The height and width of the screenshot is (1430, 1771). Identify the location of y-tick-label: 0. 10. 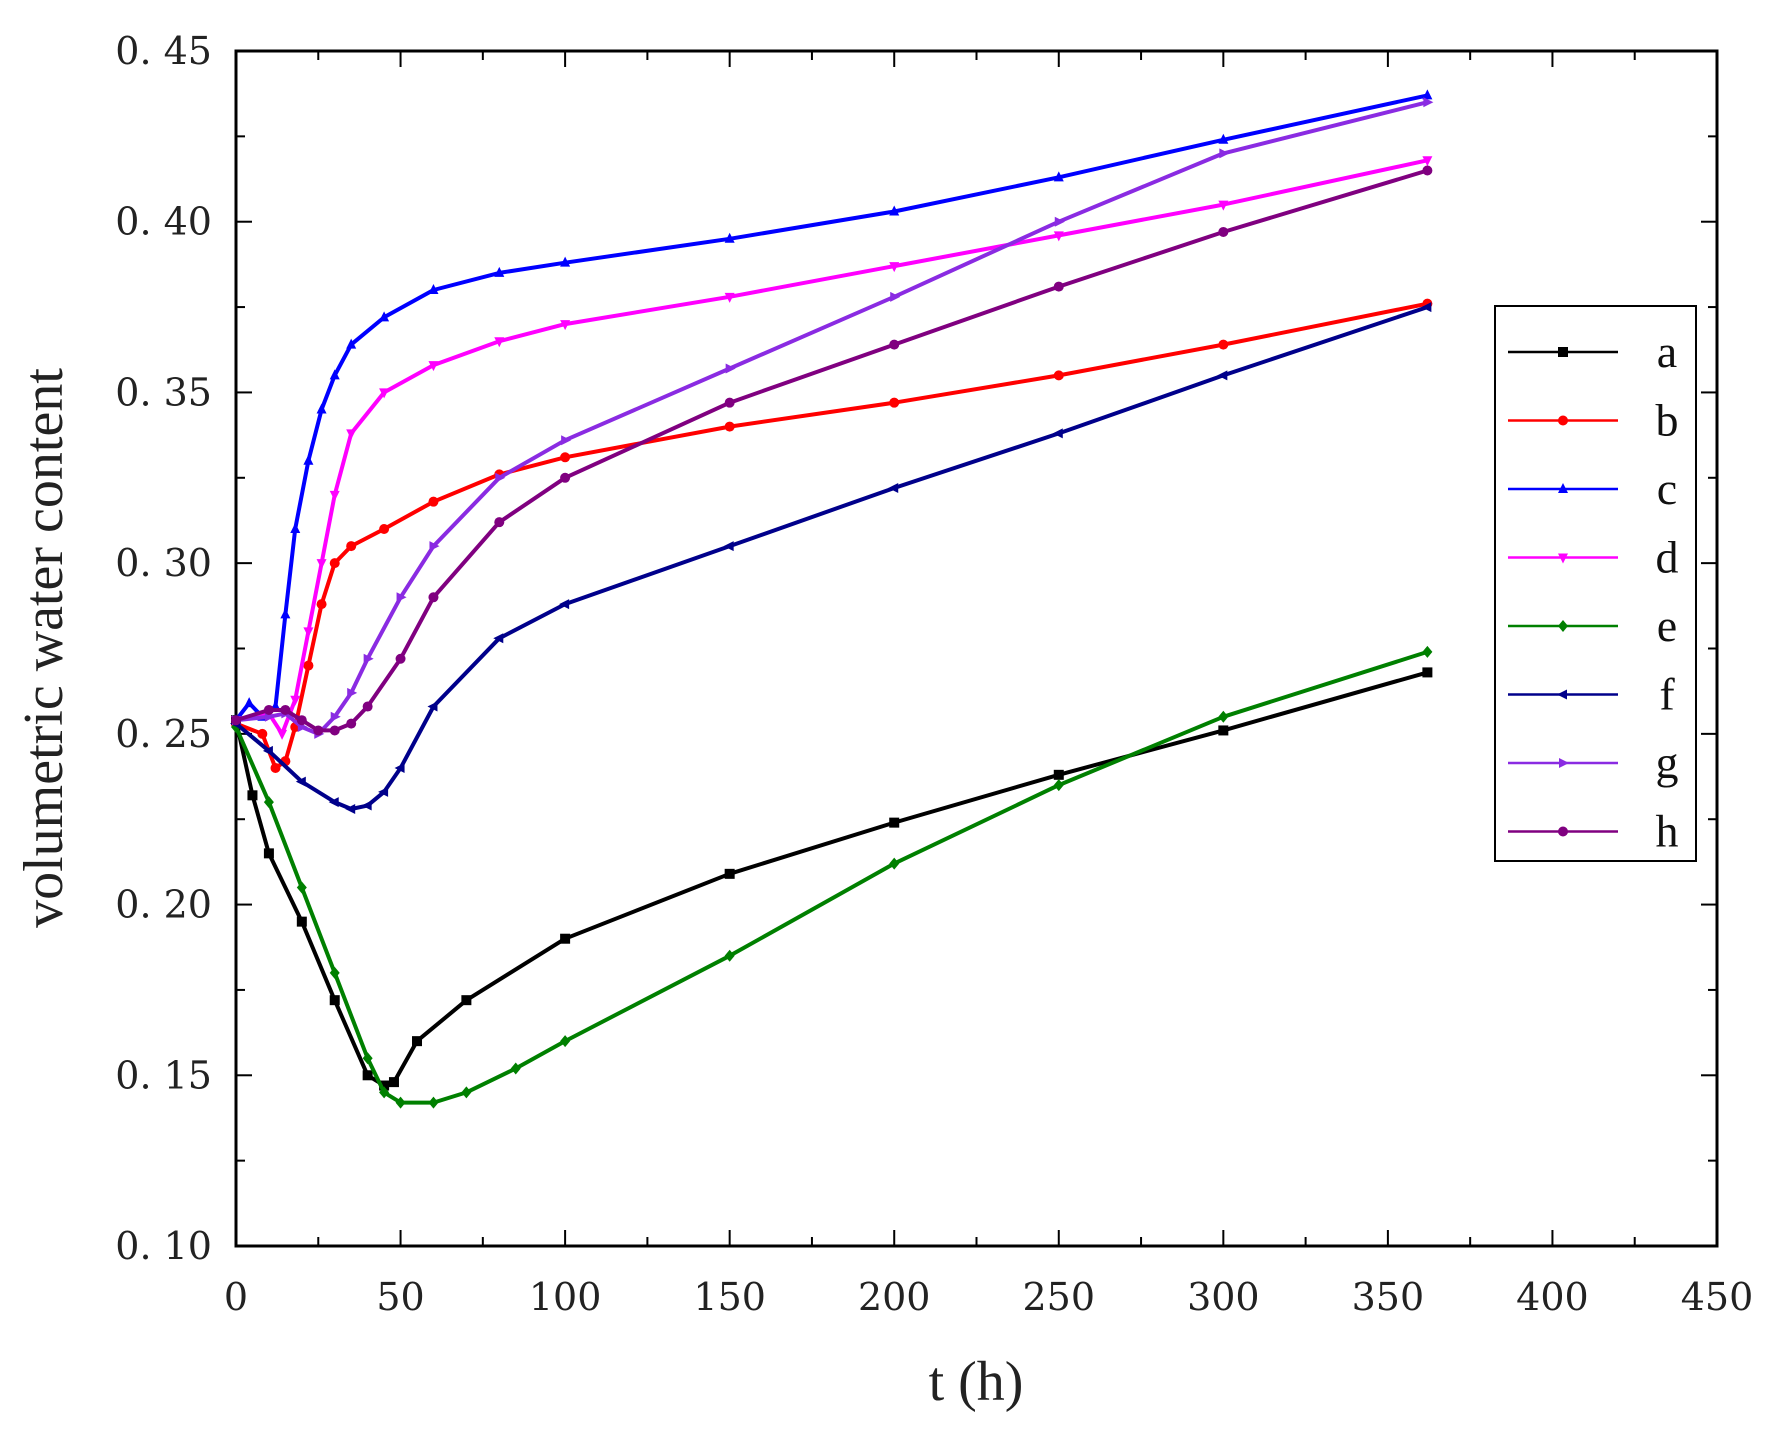
(163, 1246).